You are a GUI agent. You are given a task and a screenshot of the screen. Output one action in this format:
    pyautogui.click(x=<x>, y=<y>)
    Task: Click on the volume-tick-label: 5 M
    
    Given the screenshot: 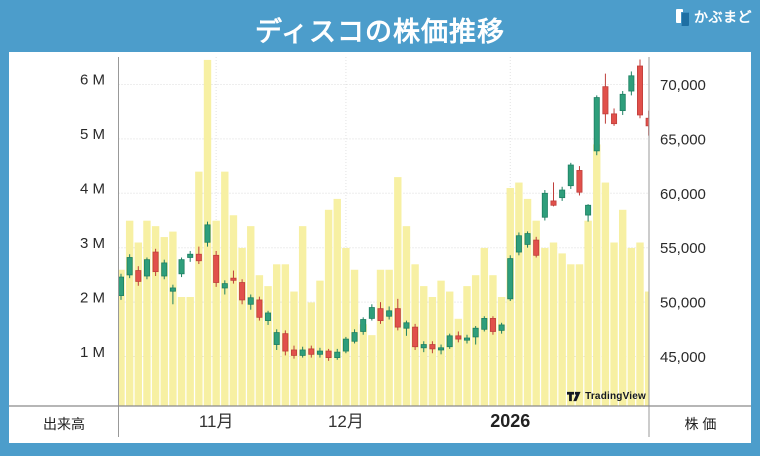 What is the action you would take?
    pyautogui.click(x=92, y=134)
    